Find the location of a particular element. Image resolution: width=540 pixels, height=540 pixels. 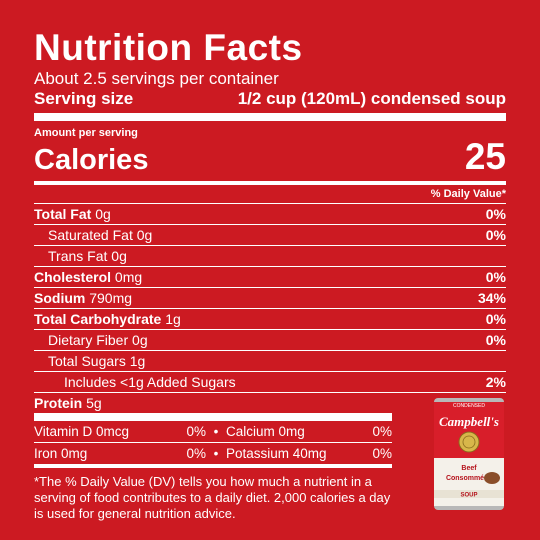

can-soup-bowl-icon is located at coordinates (492, 478).